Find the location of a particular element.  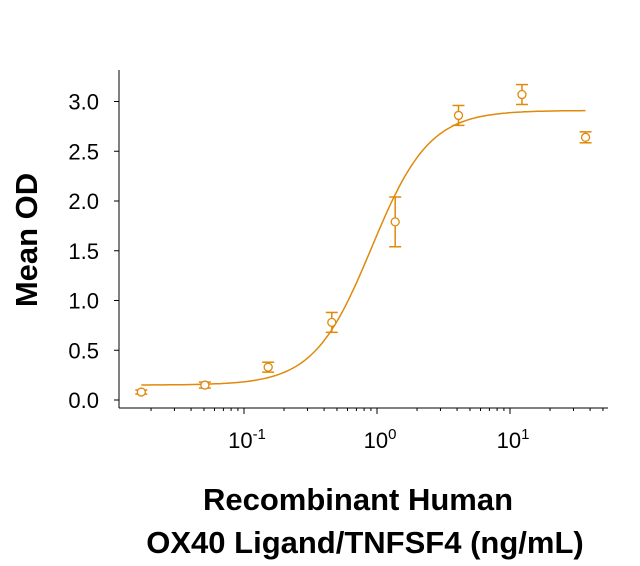

y-tick-label: 2.0 is located at coordinates (83, 201).